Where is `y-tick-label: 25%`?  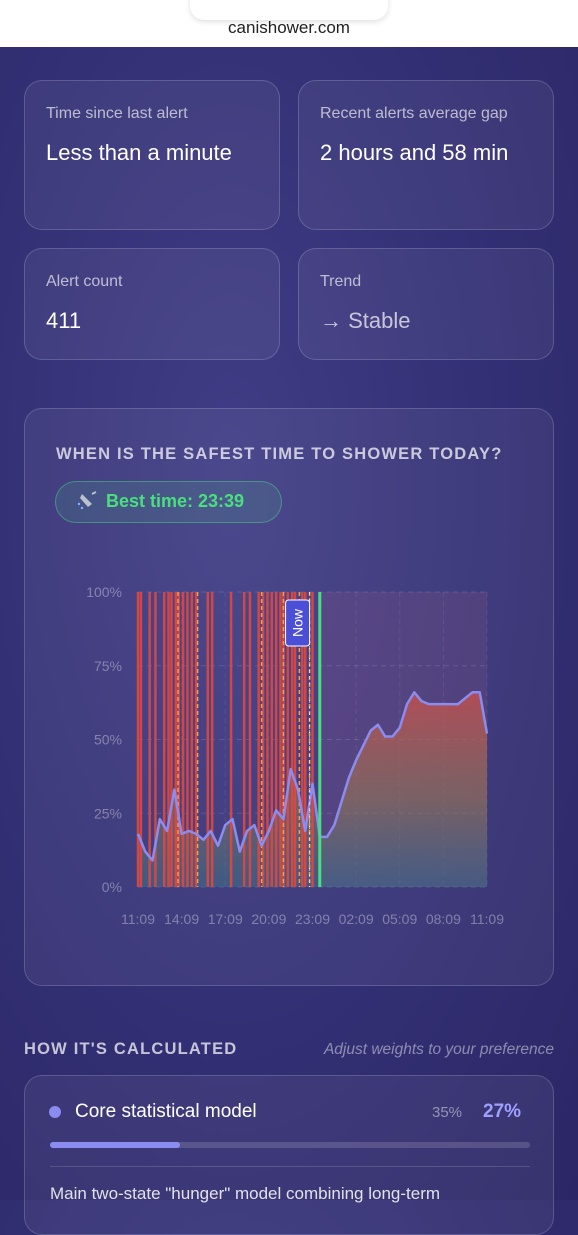 y-tick-label: 25% is located at coordinates (108, 813).